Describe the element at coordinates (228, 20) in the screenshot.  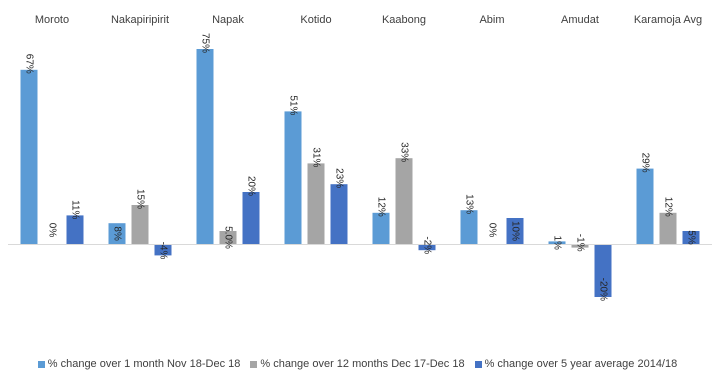
I see `category-label: Napak` at that location.